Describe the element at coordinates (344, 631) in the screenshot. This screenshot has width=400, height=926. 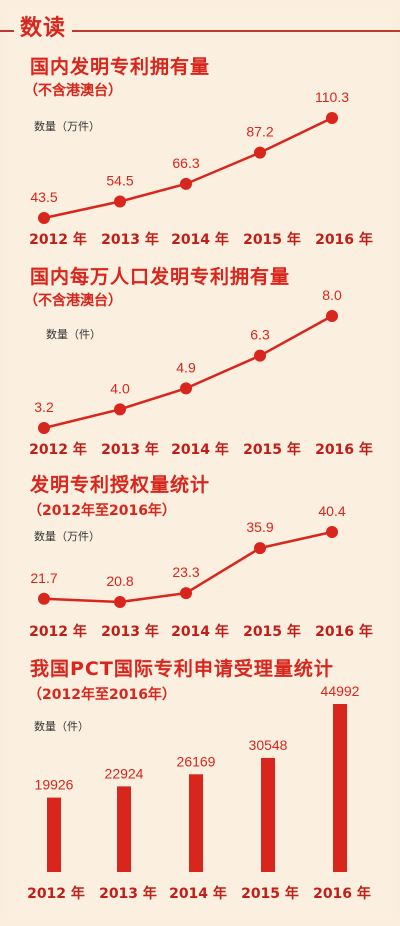
I see `chart3-x-tick: 2016 年` at that location.